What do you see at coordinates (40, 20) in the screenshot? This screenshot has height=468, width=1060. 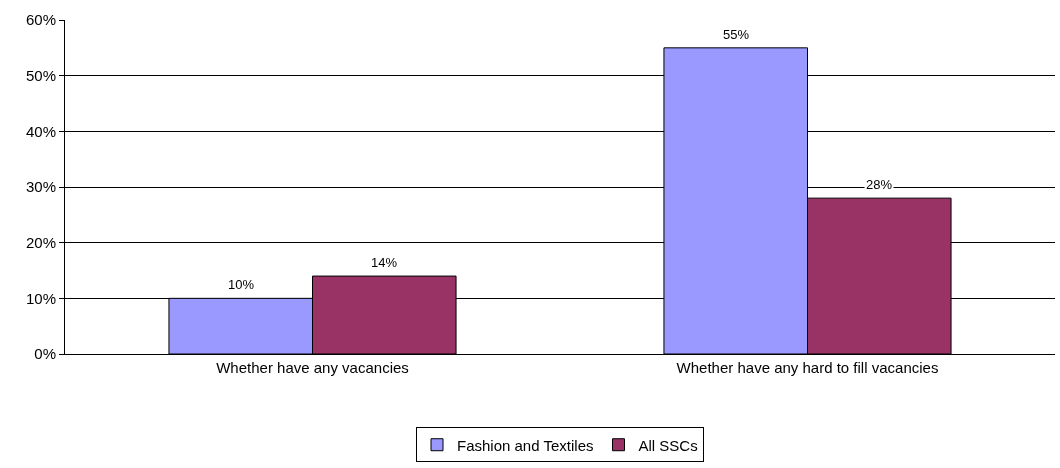 I see `y-tick-label: 60%` at bounding box center [40, 20].